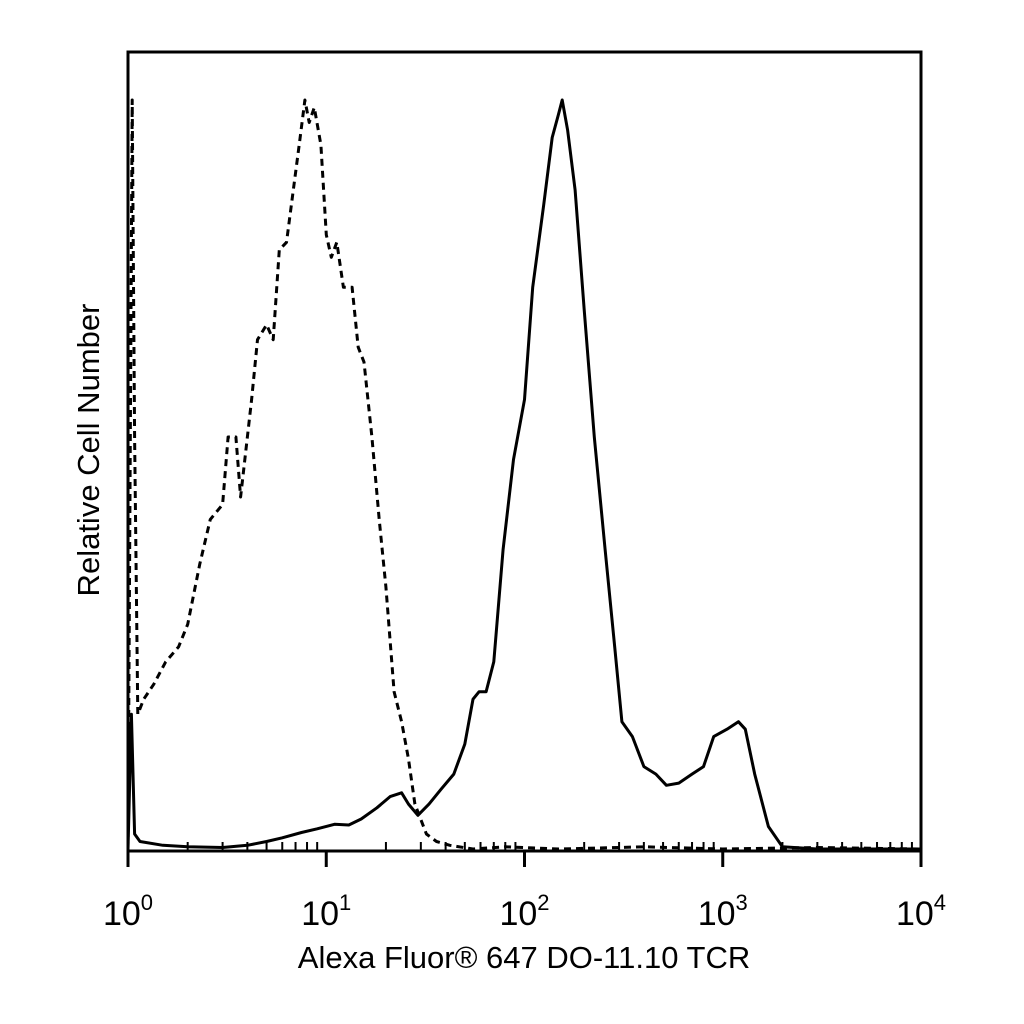 Image resolution: width=1024 pixels, height=1024 pixels. I want to click on x-axis-tick-labels: 10⁰ 10¹ 10² 10³ 10⁴, so click(524, 911).